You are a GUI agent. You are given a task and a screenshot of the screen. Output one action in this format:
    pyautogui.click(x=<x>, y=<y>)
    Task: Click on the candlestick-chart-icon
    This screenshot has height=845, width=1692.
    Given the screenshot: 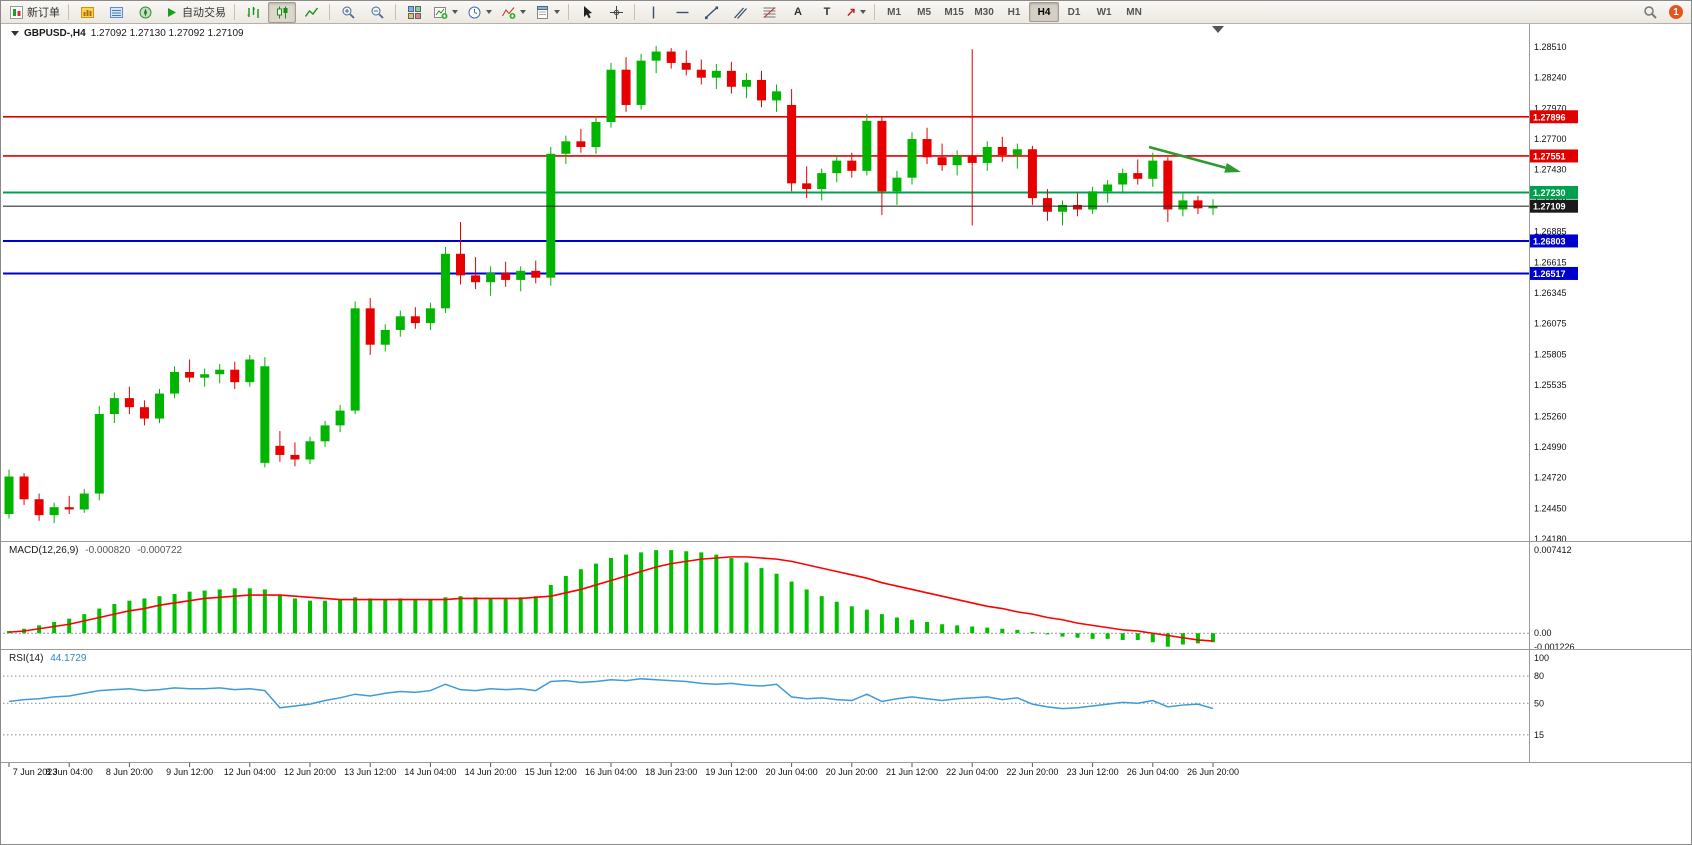 What is the action you would take?
    pyautogui.click(x=281, y=12)
    